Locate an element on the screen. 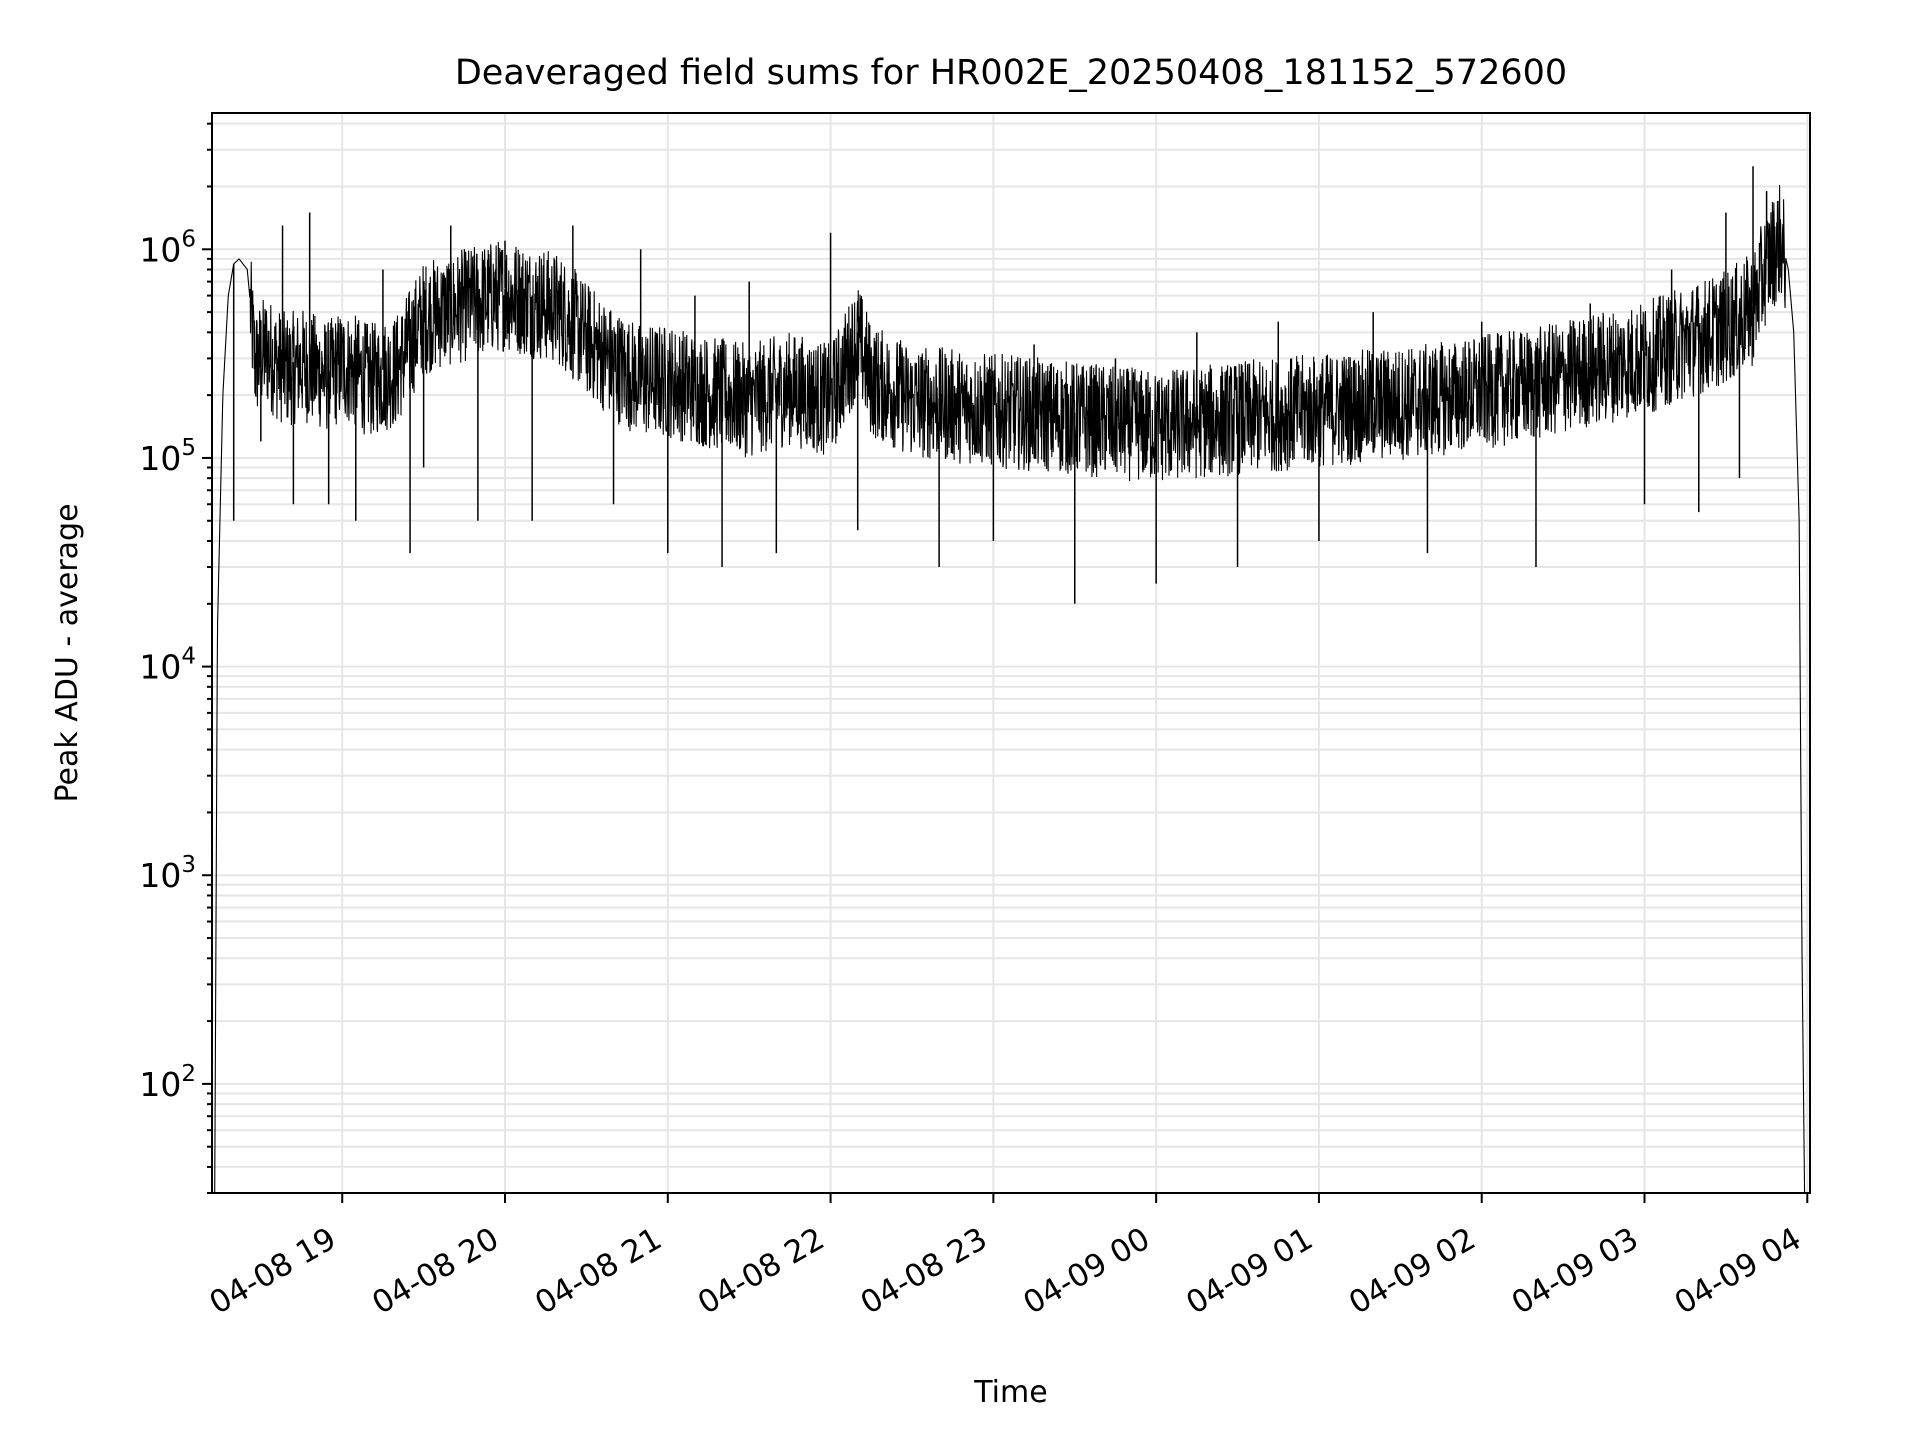 The image size is (1920, 1440). x-axis-label: Time is located at coordinates (1010, 1392).